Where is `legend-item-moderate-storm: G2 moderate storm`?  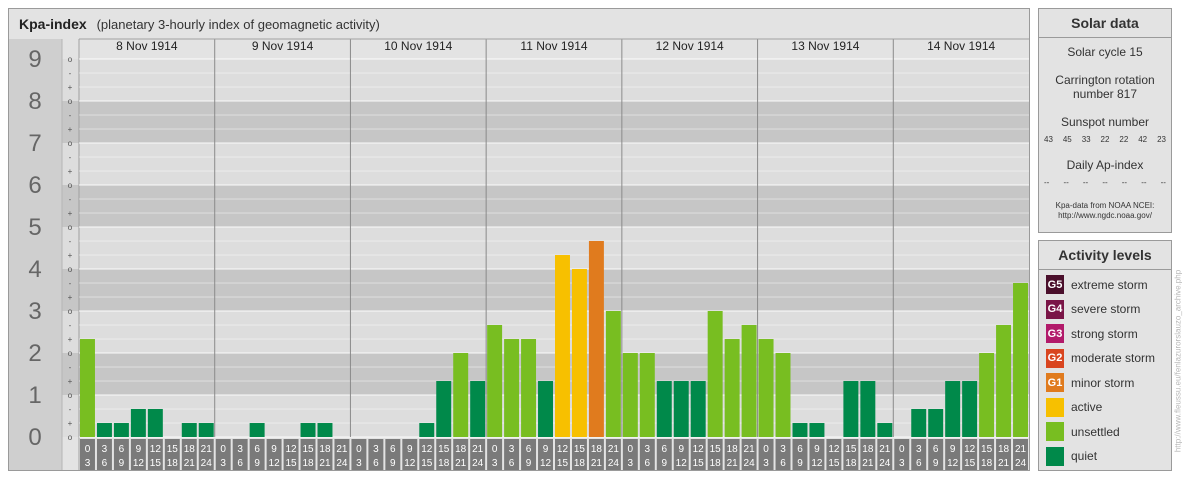
legend-item-moderate-storm: G2 moderate storm is located at coordinates (1100, 358).